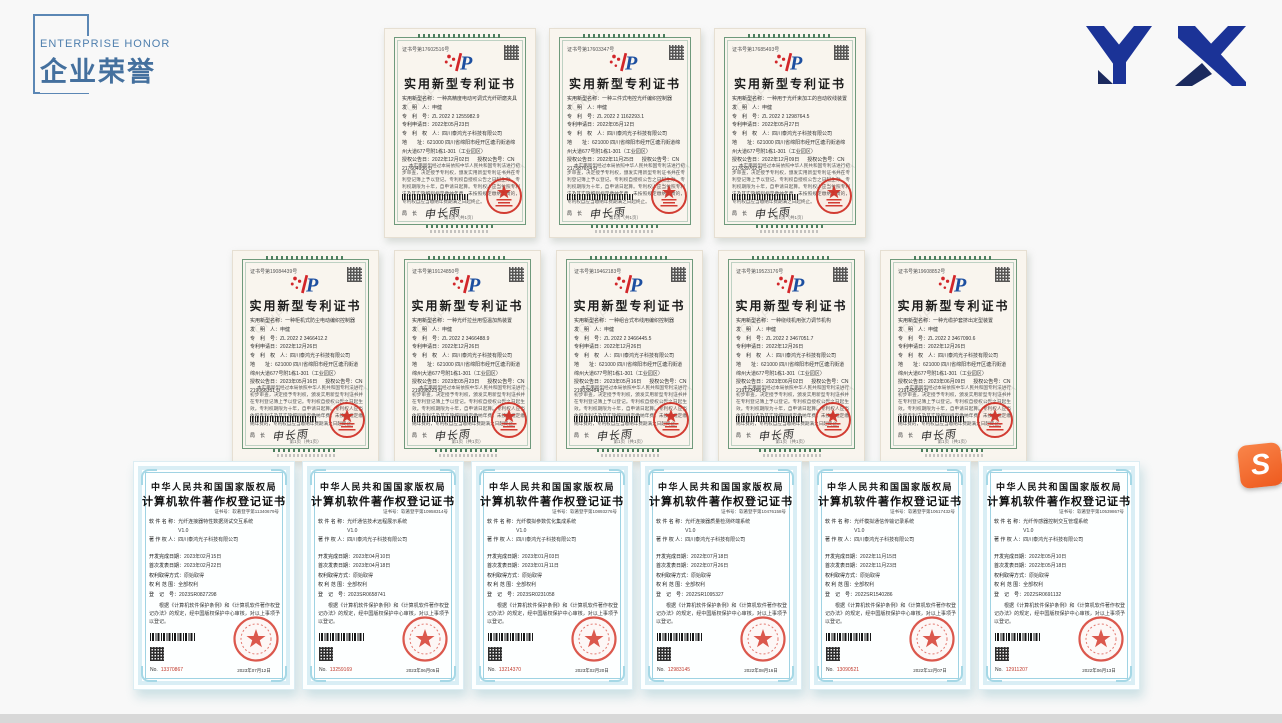 This screenshot has width=1282, height=723. I want to click on field-value: CN 219098223 U, so click(468, 386).